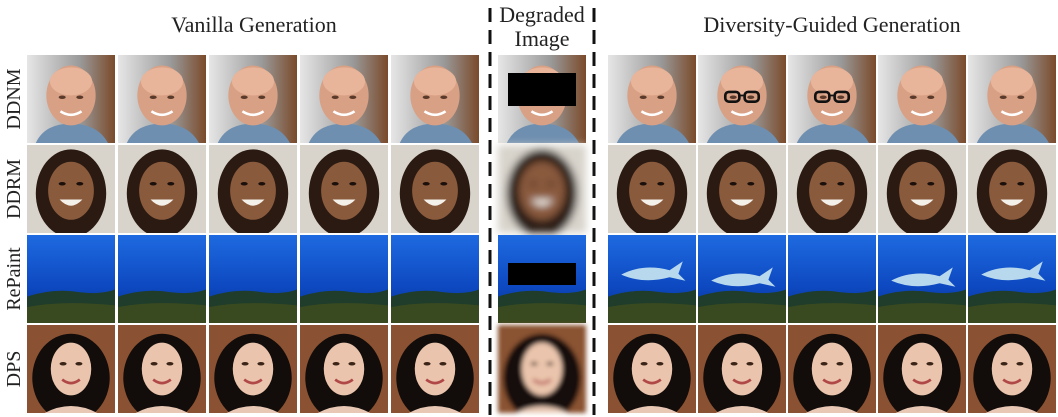  I want to click on row-label: DDNM, so click(14, 98).